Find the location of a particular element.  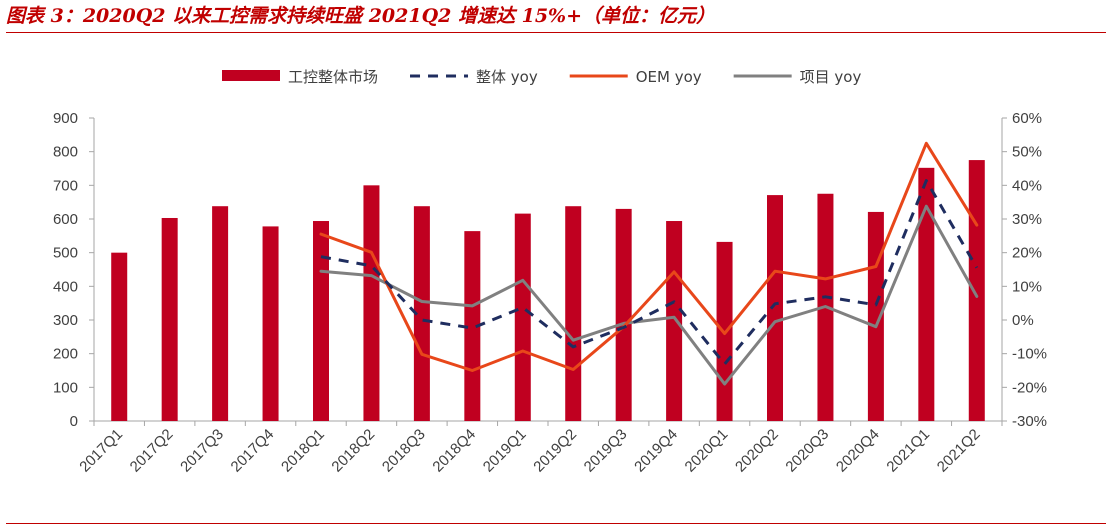

right-tick-label: 0% is located at coordinates (1023, 320).